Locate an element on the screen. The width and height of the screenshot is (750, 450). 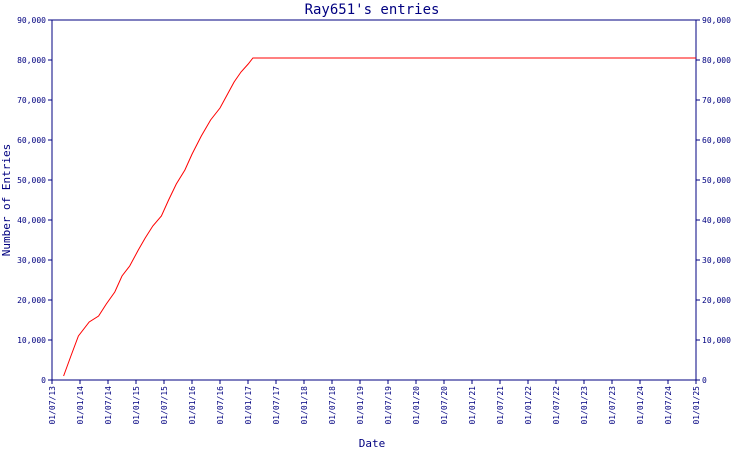
y-tick-label-right: 90,000 is located at coordinates (716, 20).